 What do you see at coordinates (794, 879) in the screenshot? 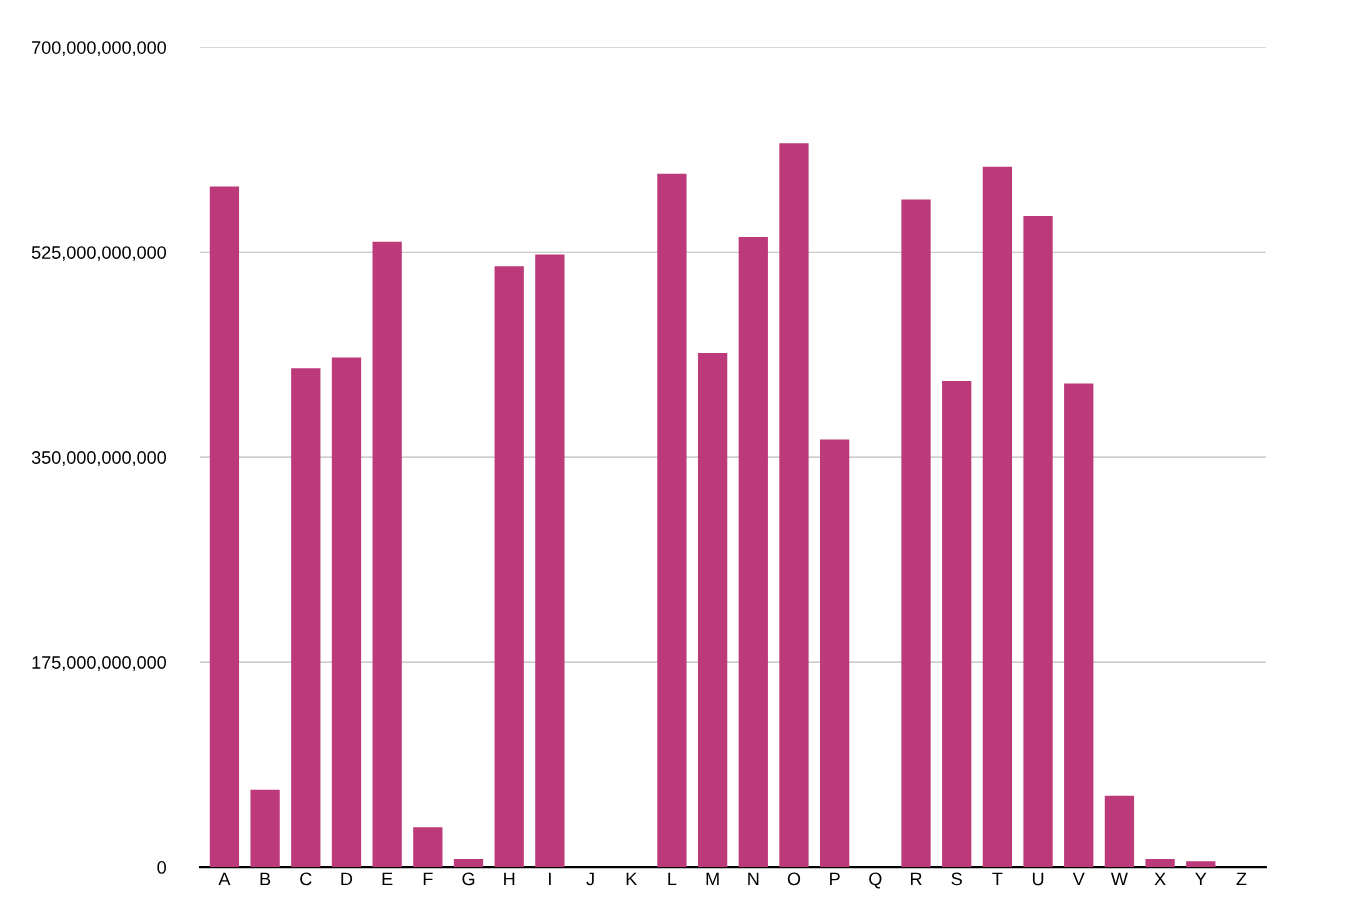
I see `x-tick-label: O` at bounding box center [794, 879].